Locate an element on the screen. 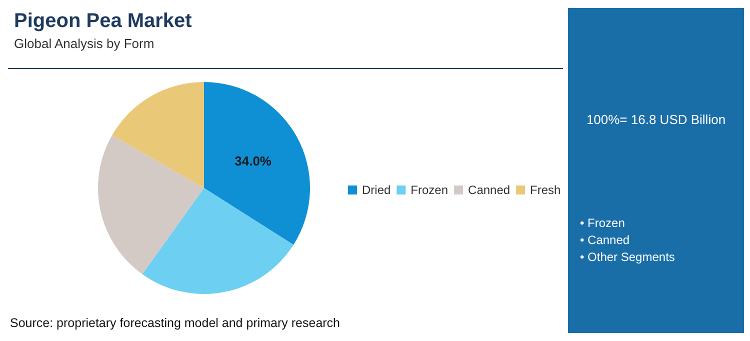 The height and width of the screenshot is (341, 750). legend-label: Dried is located at coordinates (376, 190).